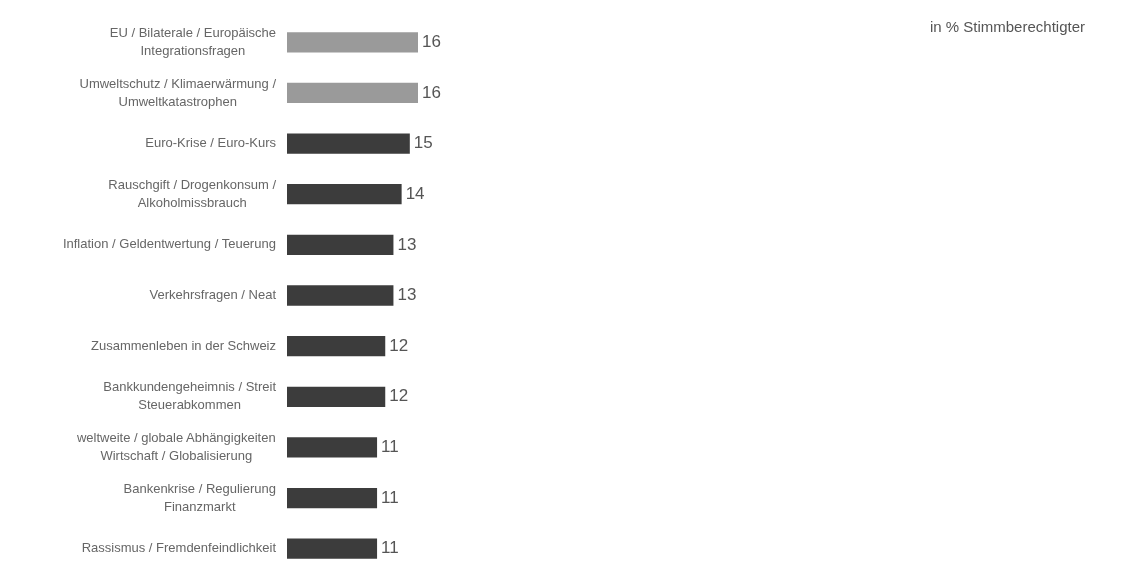 This screenshot has width=1123, height=574. Describe the element at coordinates (211, 143) in the screenshot. I see `y-tick-label: Euro-Krise / Euro-Kurs` at that location.